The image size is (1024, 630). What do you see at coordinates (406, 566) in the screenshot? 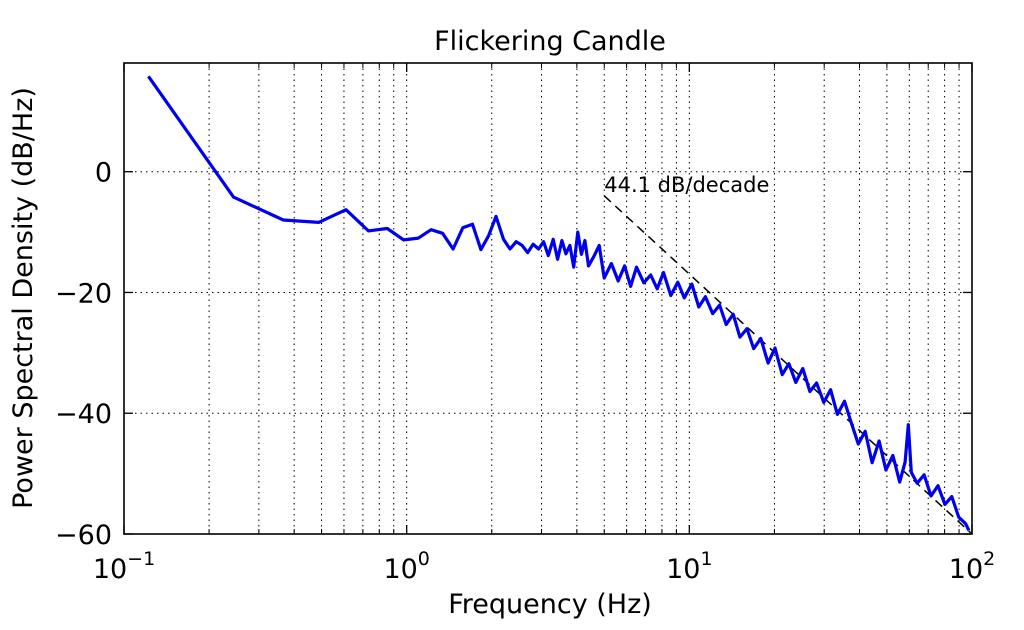
I see `x-tick-label: 10⁰` at bounding box center [406, 566].